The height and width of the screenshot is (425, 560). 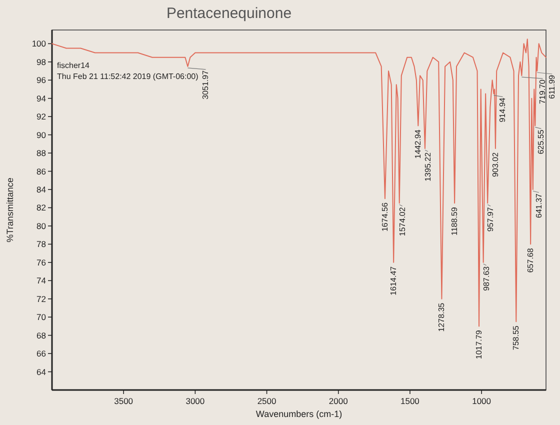 What do you see at coordinates (41, 335) in the screenshot?
I see `y-tick-label: 68` at bounding box center [41, 335].